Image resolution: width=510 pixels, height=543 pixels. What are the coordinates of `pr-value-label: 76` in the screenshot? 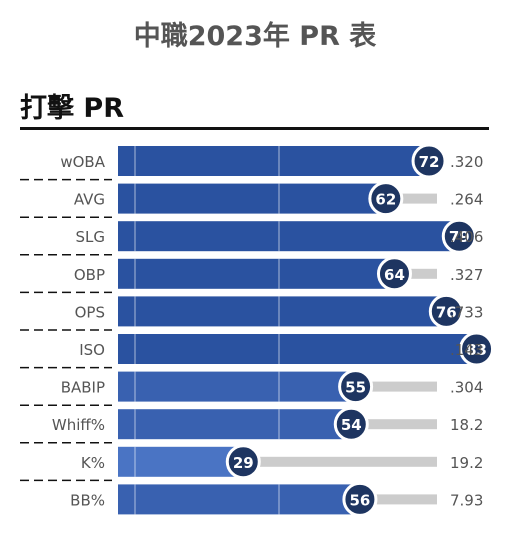 It's located at (446, 312).